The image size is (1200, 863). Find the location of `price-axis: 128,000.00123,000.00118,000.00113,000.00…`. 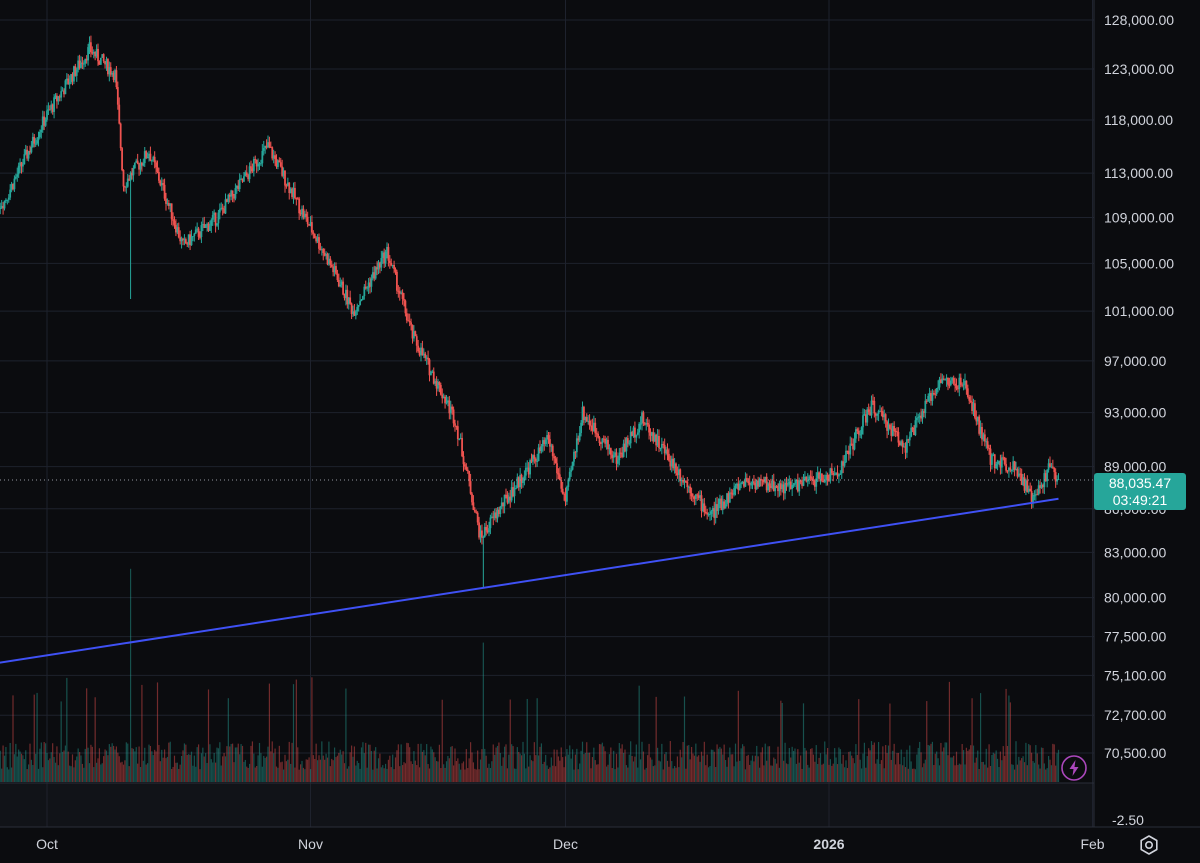

price-axis: 128,000.00123,000.00118,000.00113,000.00… is located at coordinates (1139, 420).